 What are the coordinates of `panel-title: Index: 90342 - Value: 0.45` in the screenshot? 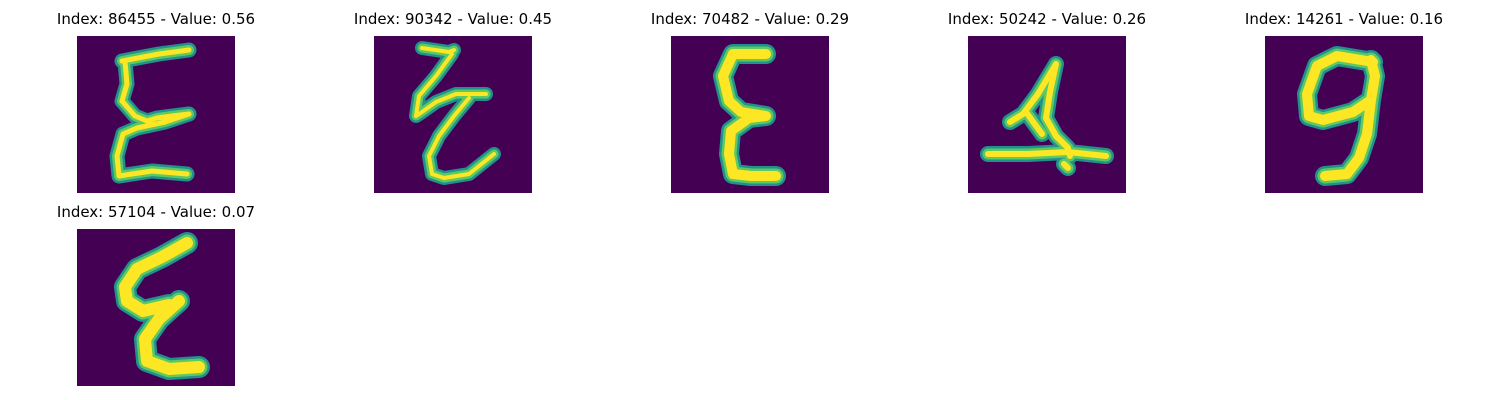 It's located at (453, 19).